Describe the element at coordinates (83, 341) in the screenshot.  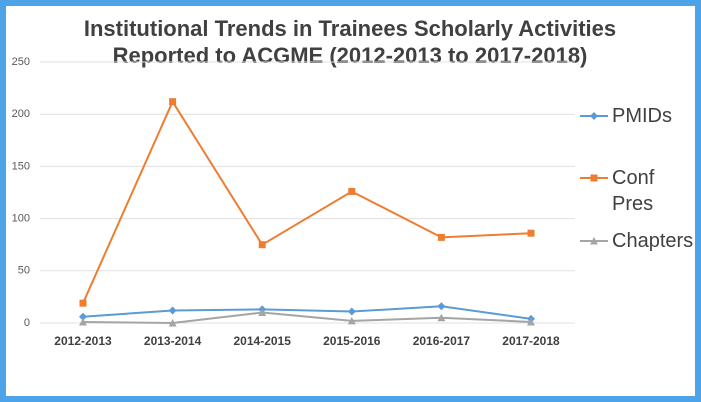
I see `x-tick-label: 2012-2013` at that location.